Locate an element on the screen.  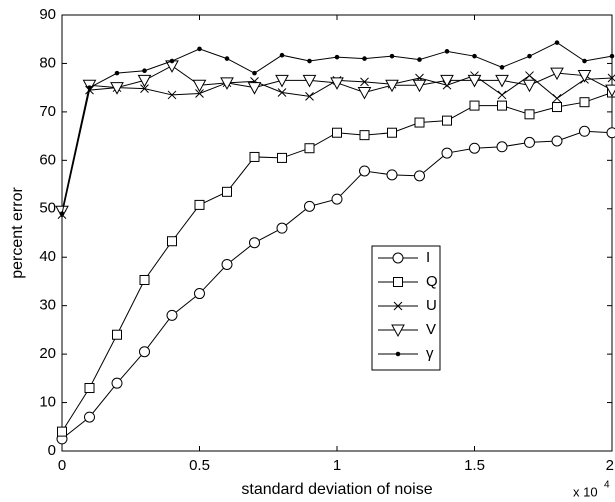
y-tick-label: 0 is located at coordinates (52, 450).